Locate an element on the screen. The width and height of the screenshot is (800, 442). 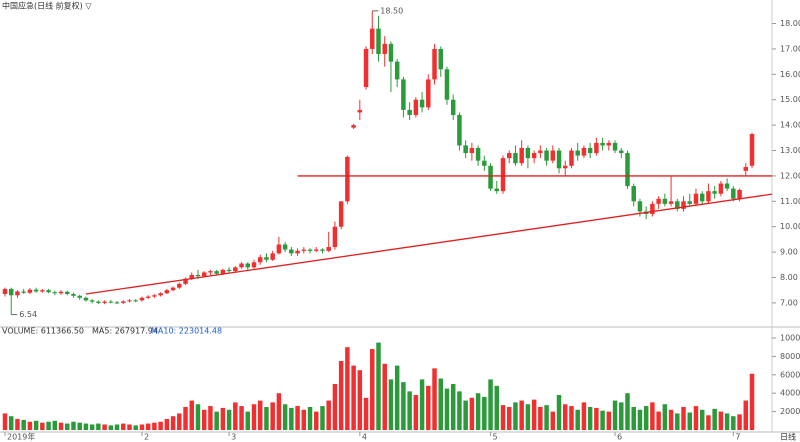
y-tick-label: 2000 is located at coordinates (790, 411).